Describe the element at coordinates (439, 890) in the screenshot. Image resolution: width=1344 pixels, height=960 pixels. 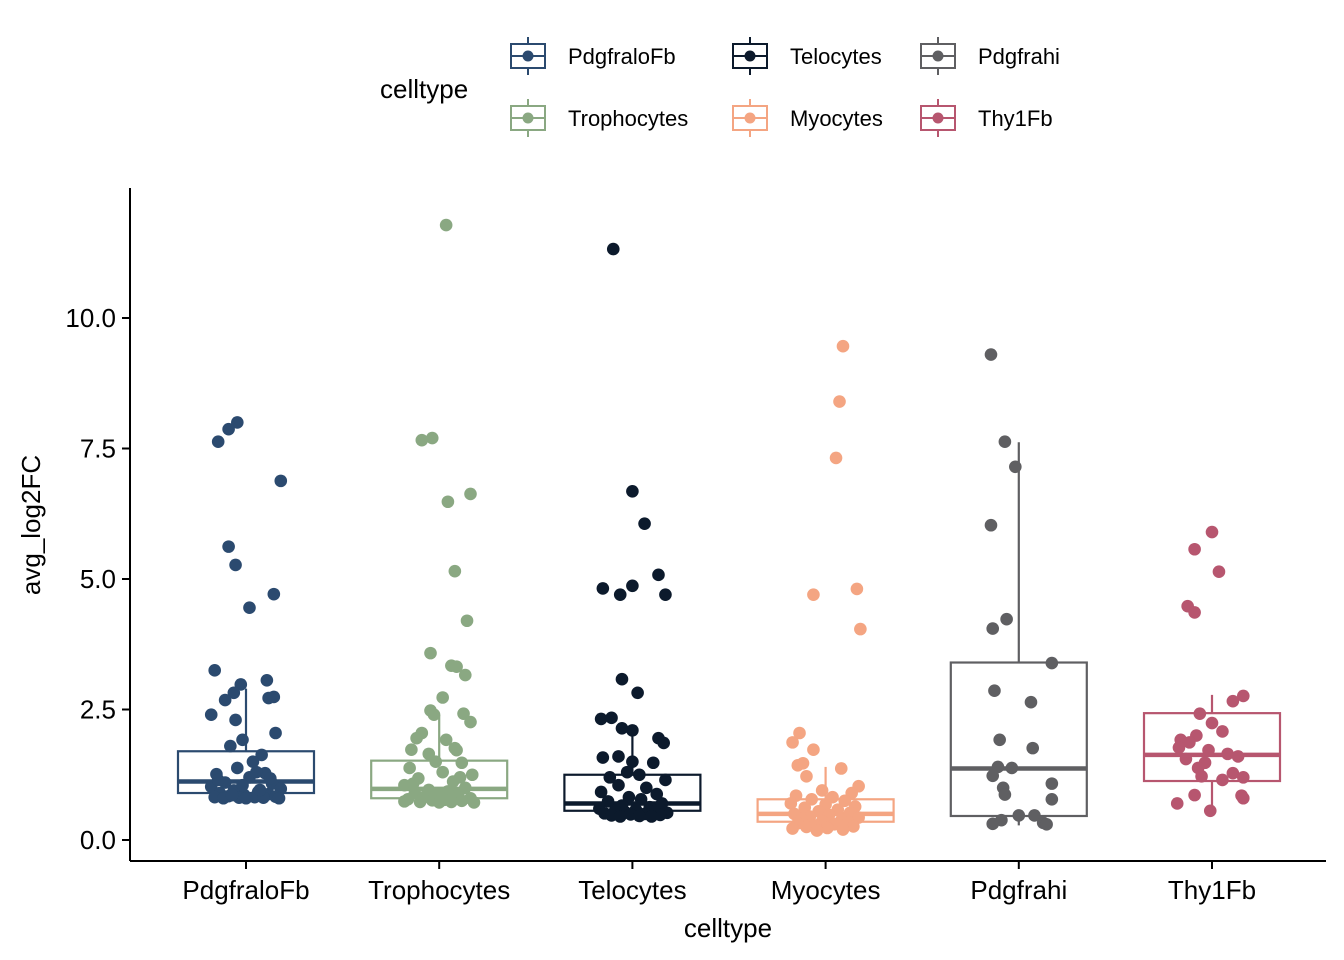
I see `x-tick-label: Trophocytes` at that location.